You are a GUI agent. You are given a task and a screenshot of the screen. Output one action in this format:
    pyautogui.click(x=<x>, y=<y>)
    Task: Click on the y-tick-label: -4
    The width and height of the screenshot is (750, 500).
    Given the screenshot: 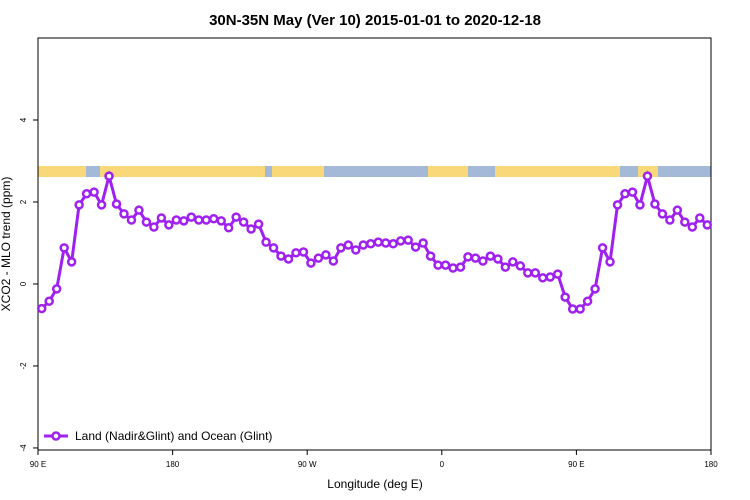 What is the action you would take?
    pyautogui.click(x=23, y=448)
    